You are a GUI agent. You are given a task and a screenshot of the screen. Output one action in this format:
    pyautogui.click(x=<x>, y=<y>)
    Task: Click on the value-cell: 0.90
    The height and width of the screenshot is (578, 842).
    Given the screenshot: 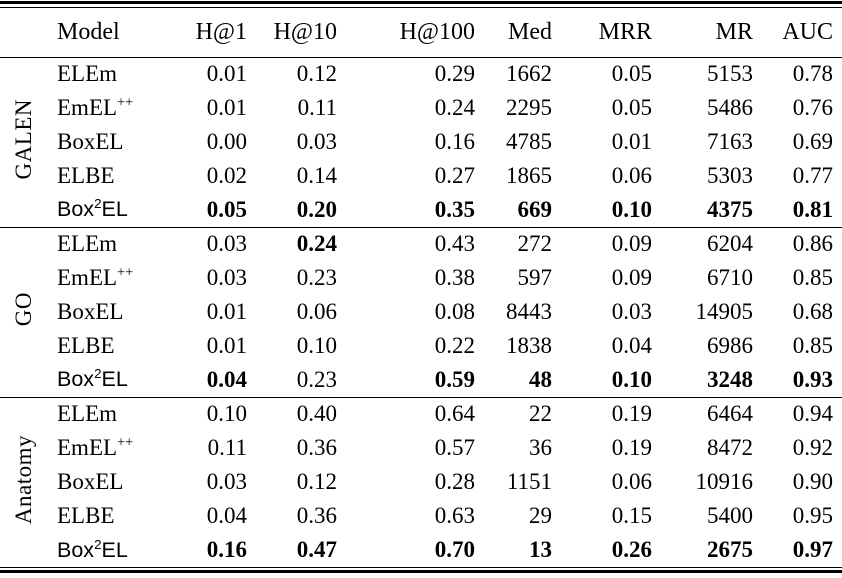 What is the action you would take?
    pyautogui.click(x=812, y=481)
    